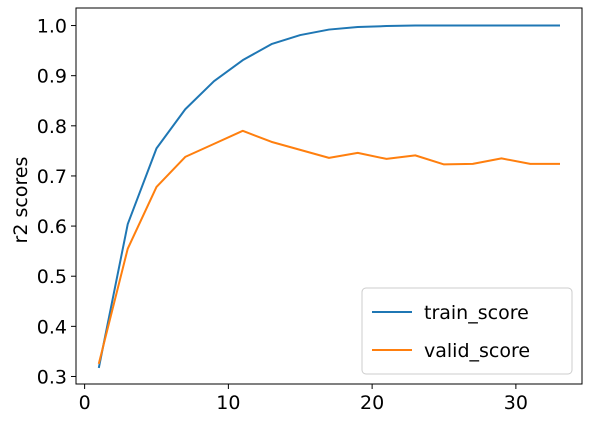  I want to click on y-axis-label: r2 scores, so click(21, 200).